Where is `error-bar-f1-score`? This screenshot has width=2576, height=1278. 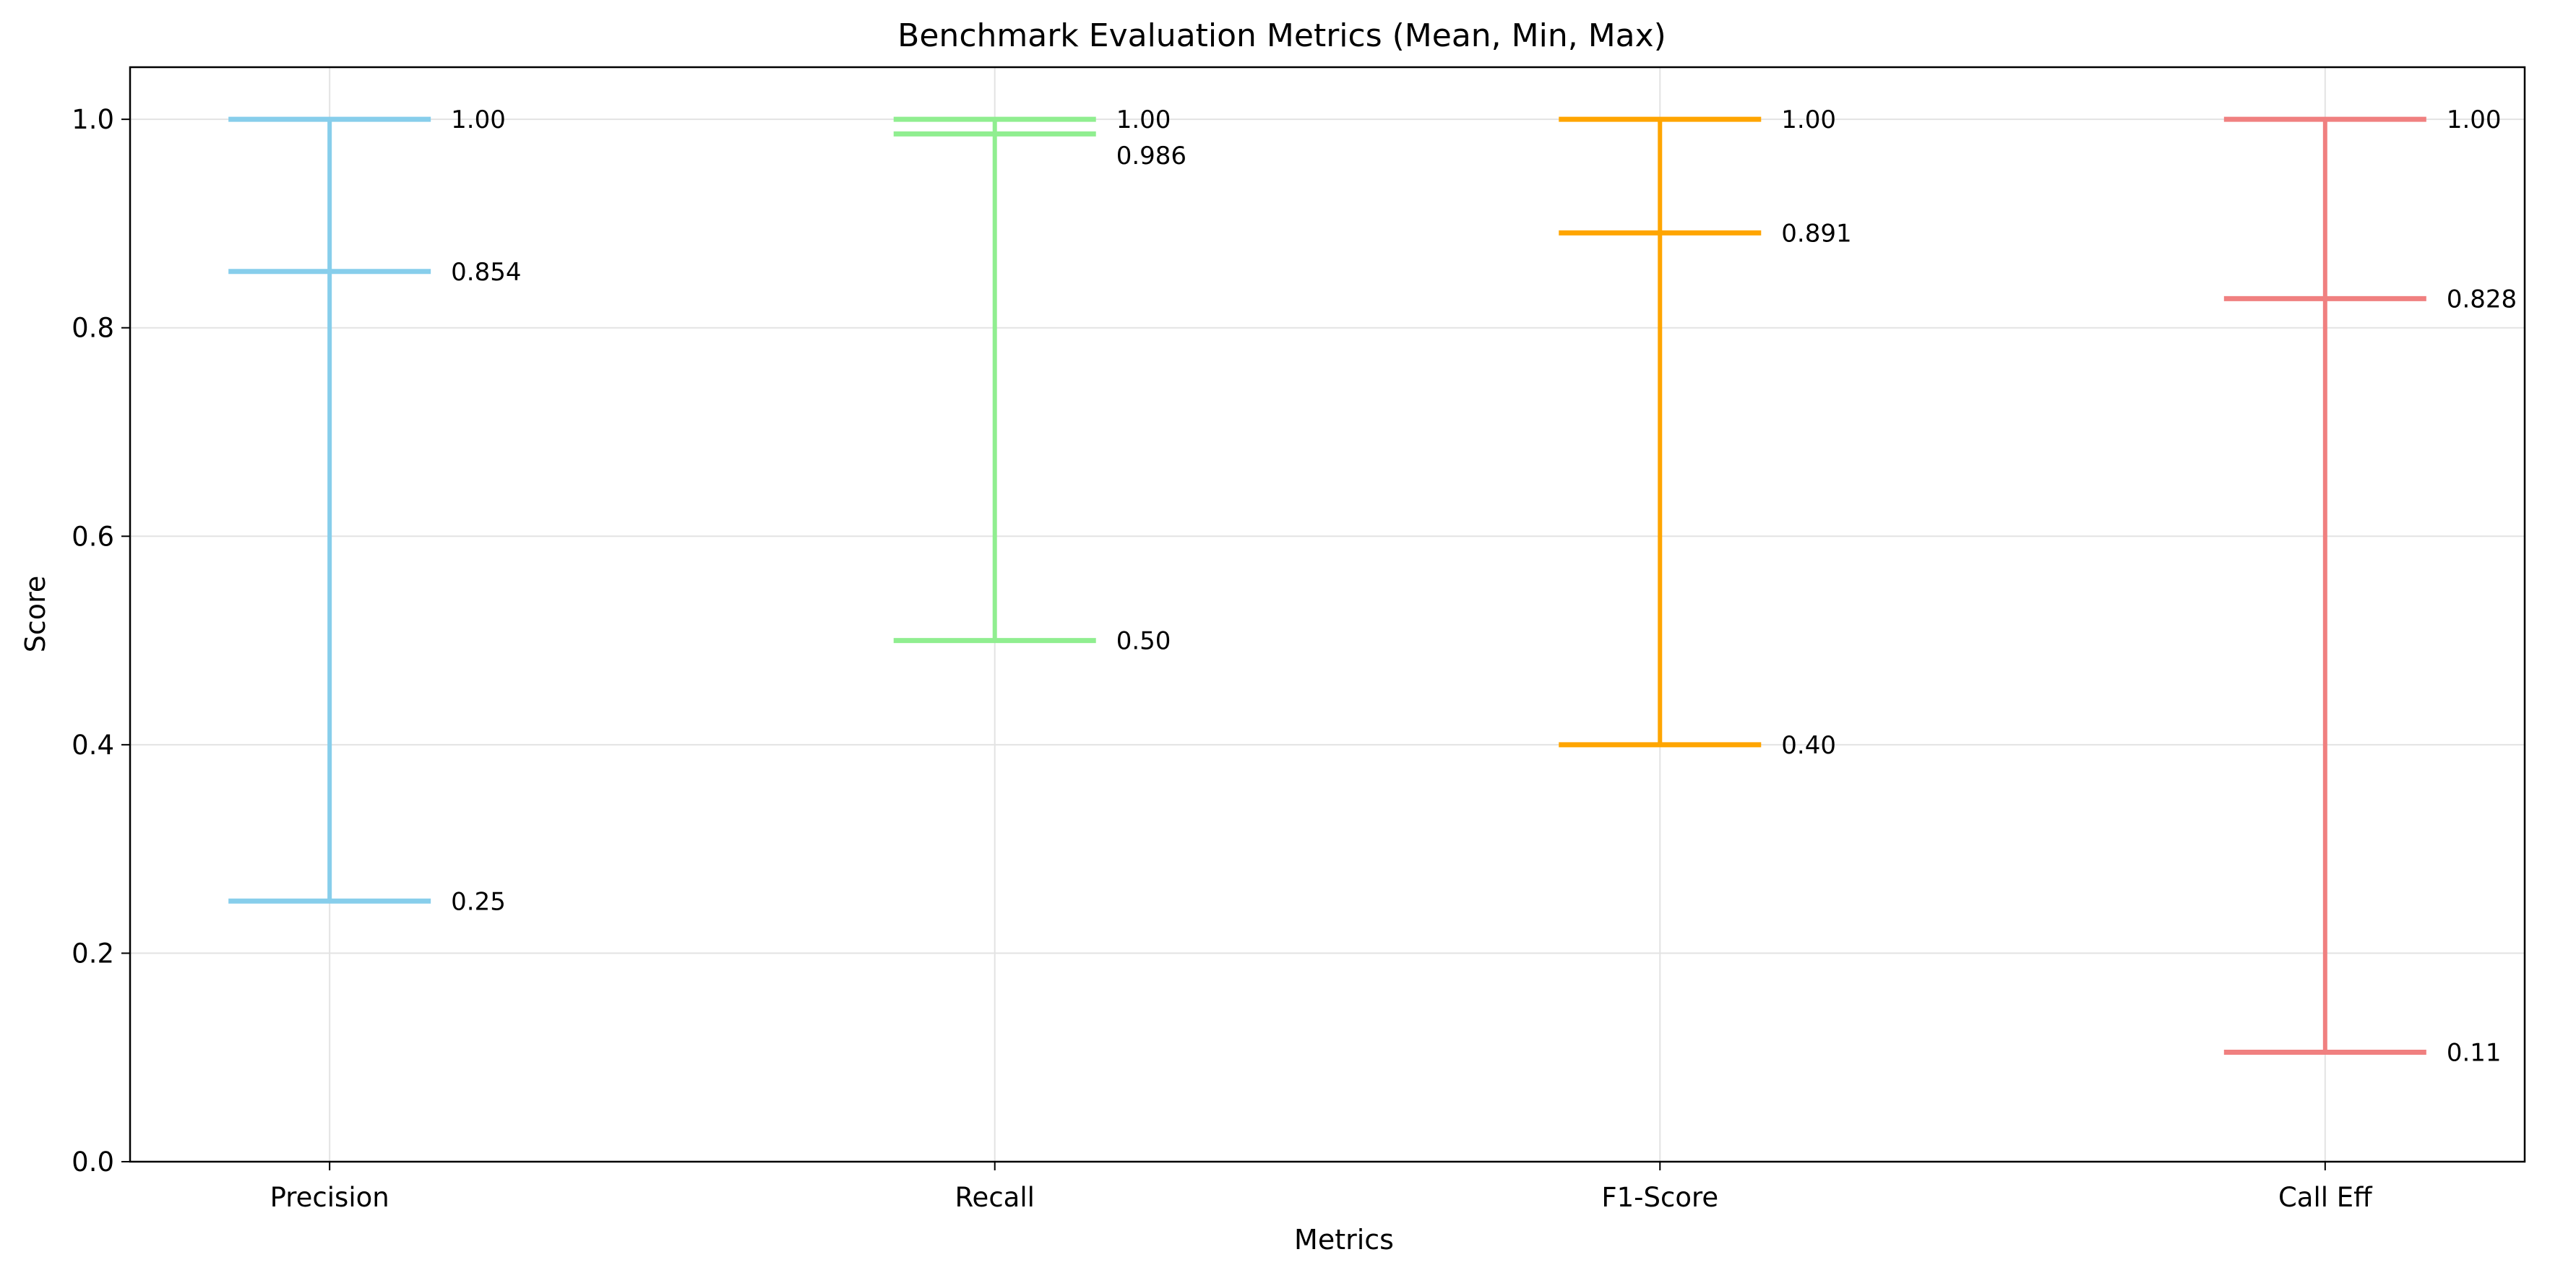
error-bar-f1-score is located at coordinates (1660, 432).